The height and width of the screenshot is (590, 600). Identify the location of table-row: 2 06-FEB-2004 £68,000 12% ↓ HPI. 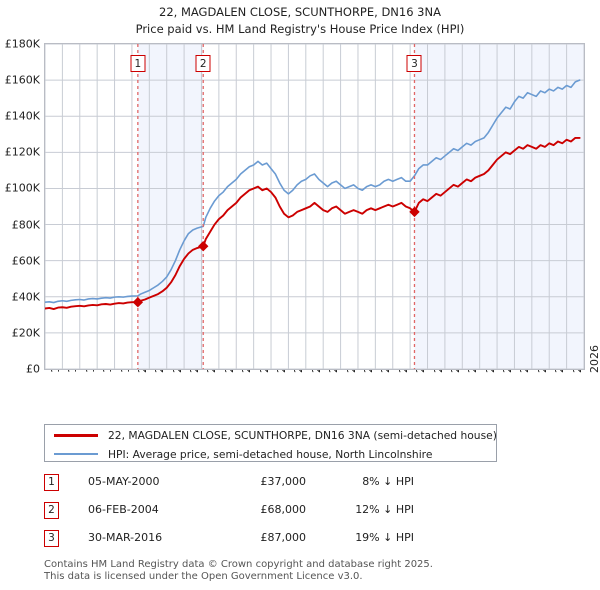
(254, 513).